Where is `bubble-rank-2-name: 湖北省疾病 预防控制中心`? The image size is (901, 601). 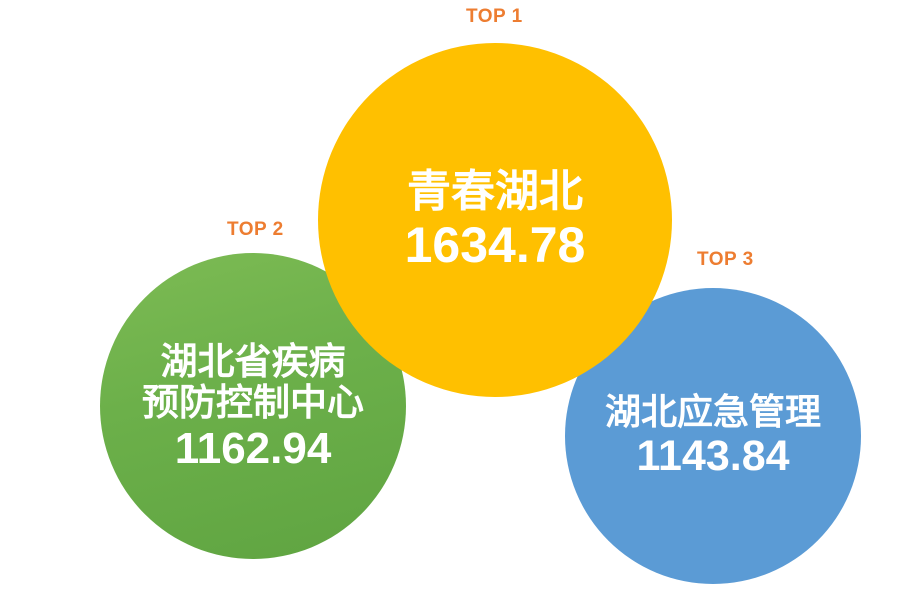
bubble-rank-2-name: 湖北省疾病 预防控制中心 is located at coordinates (253, 381).